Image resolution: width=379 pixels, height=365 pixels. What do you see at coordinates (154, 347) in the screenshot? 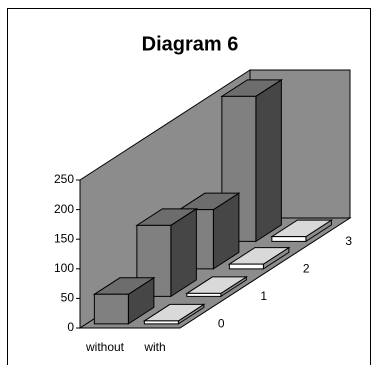
I see `x-tick-label: with` at bounding box center [154, 347].